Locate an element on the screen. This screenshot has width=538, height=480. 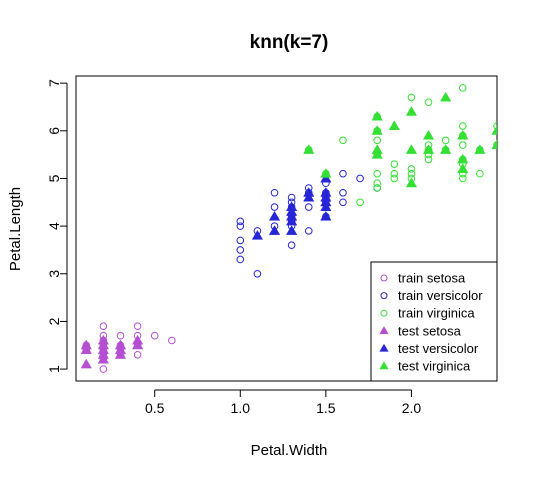
series-train-versicolor is located at coordinates (309, 223).